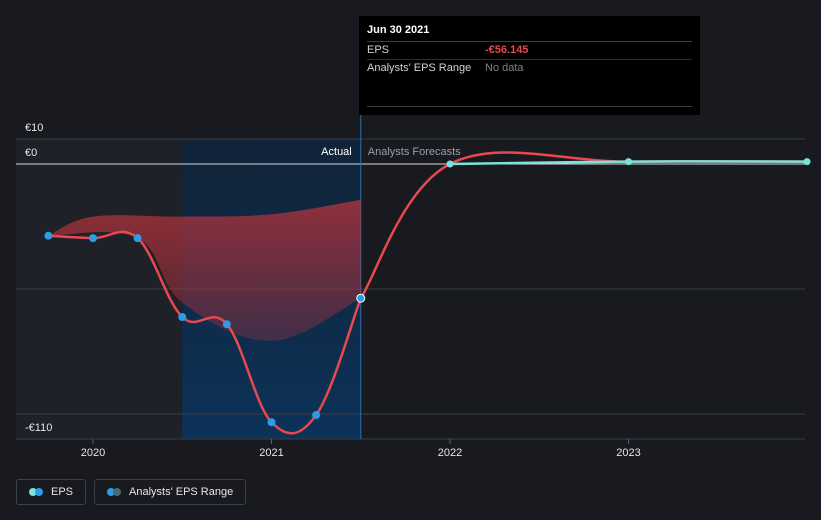 The width and height of the screenshot is (821, 520). Describe the element at coordinates (38, 278) in the screenshot. I see `y-axis-ticks: €10 €0 -€110` at that location.